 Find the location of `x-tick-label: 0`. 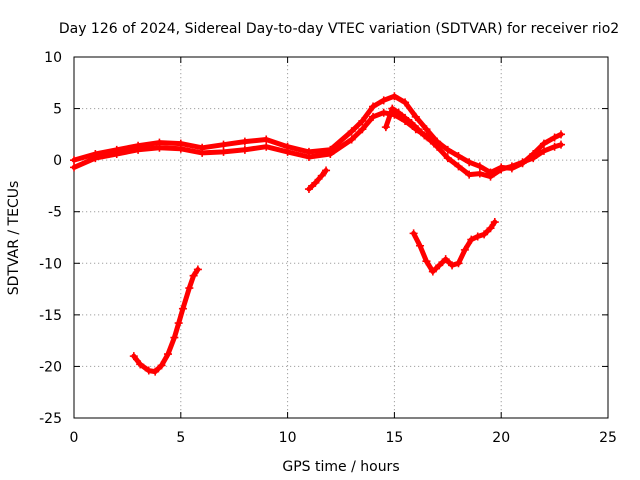

x-tick-label: 0 is located at coordinates (74, 438).